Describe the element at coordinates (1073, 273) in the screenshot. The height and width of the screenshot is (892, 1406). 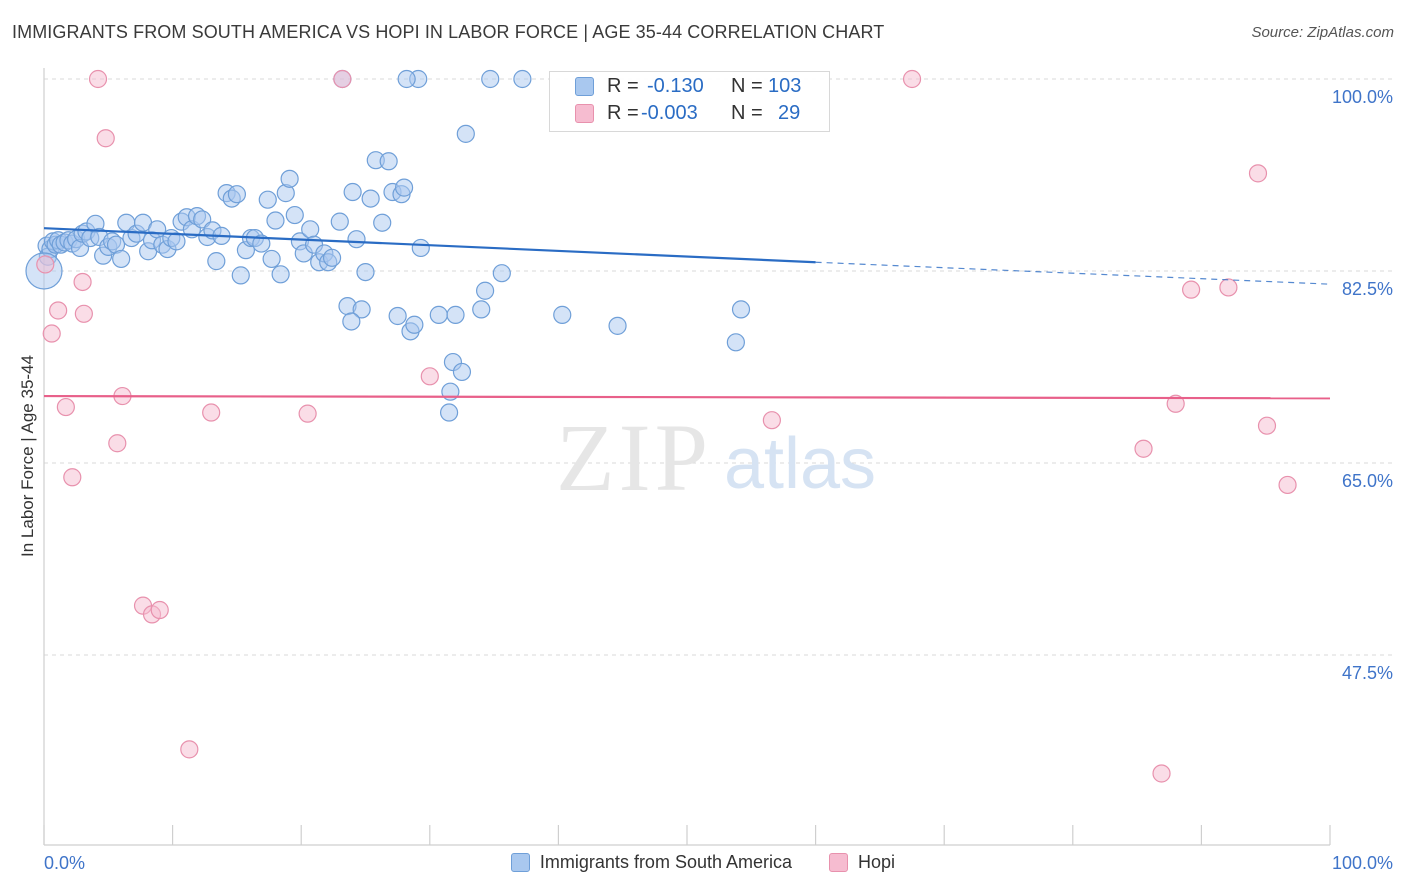
I see `immigrants-trend-extension` at that location.